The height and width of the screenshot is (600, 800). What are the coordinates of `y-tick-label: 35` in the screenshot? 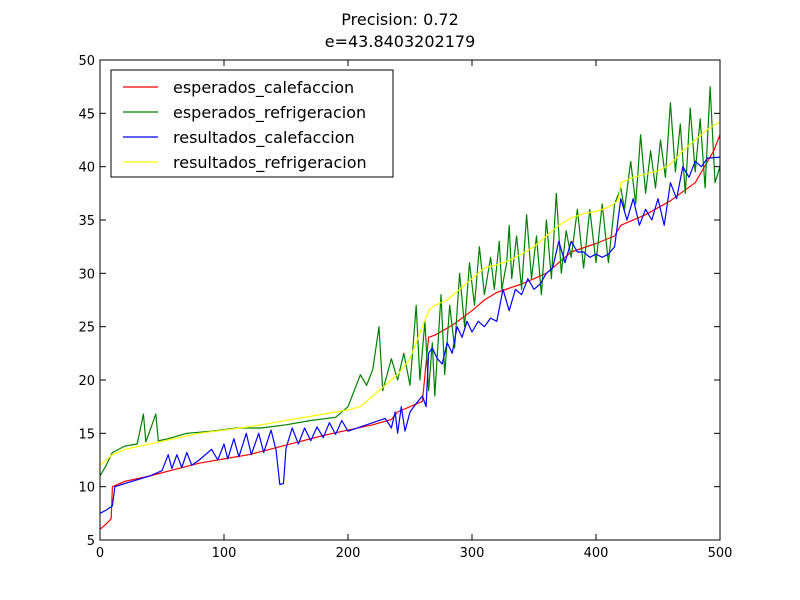 It's located at (86, 221).